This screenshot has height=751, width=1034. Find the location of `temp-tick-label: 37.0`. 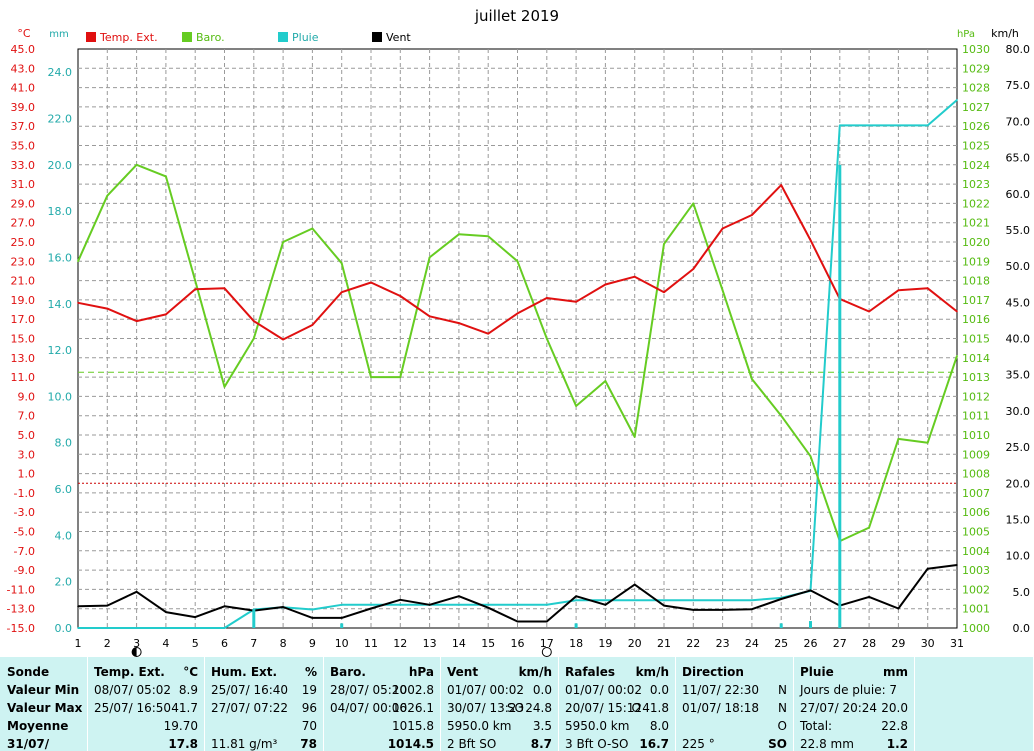

temp-tick-label: 37.0 is located at coordinates (23, 126).